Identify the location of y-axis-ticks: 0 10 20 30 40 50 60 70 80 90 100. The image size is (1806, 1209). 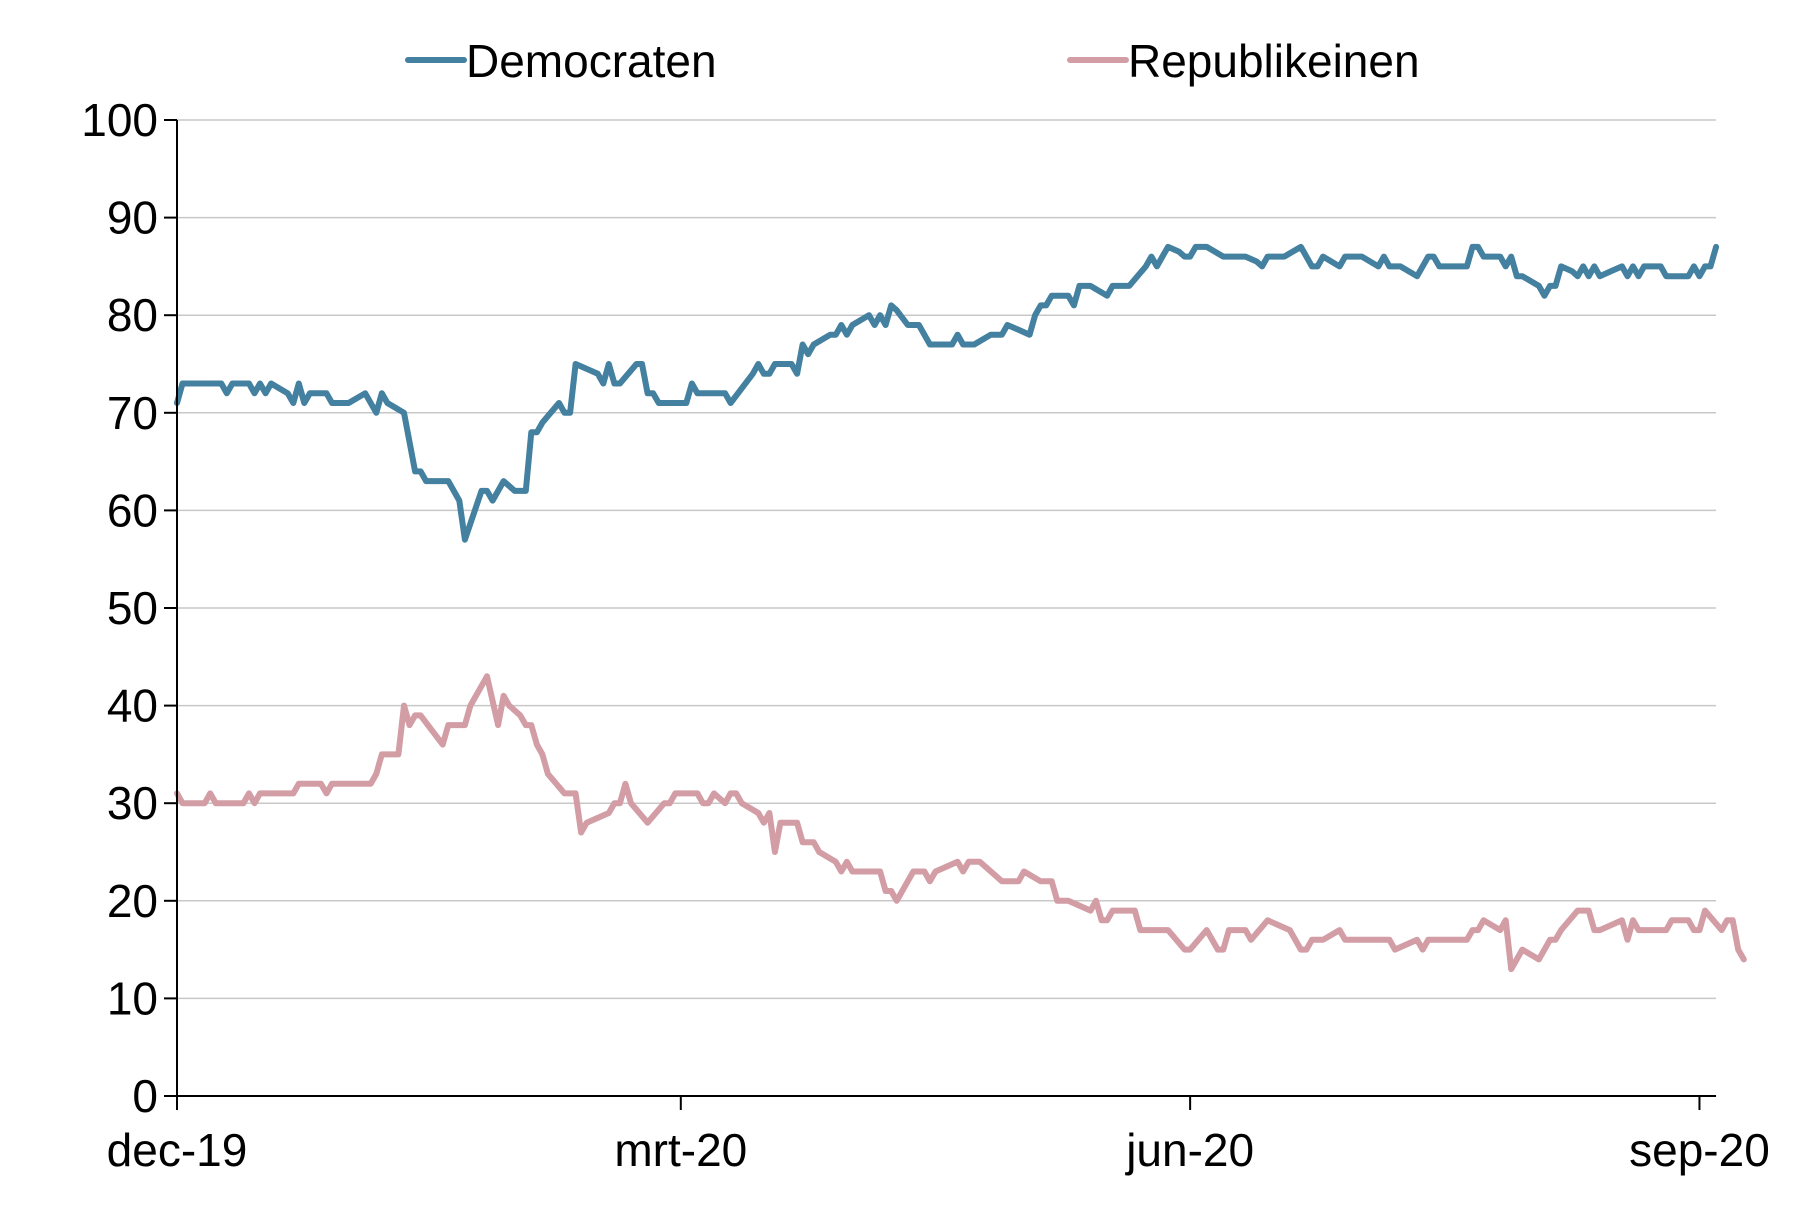
(129, 608).